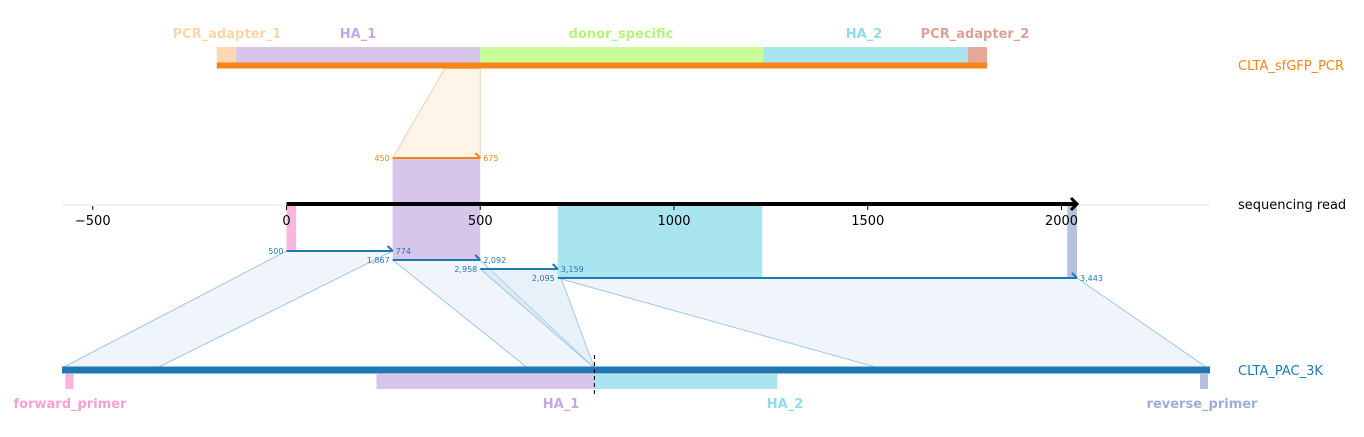 The width and height of the screenshot is (1364, 437). What do you see at coordinates (494, 260) in the screenshot?
I see `bottom-segment-1-end-label: 2,092` at bounding box center [494, 260].